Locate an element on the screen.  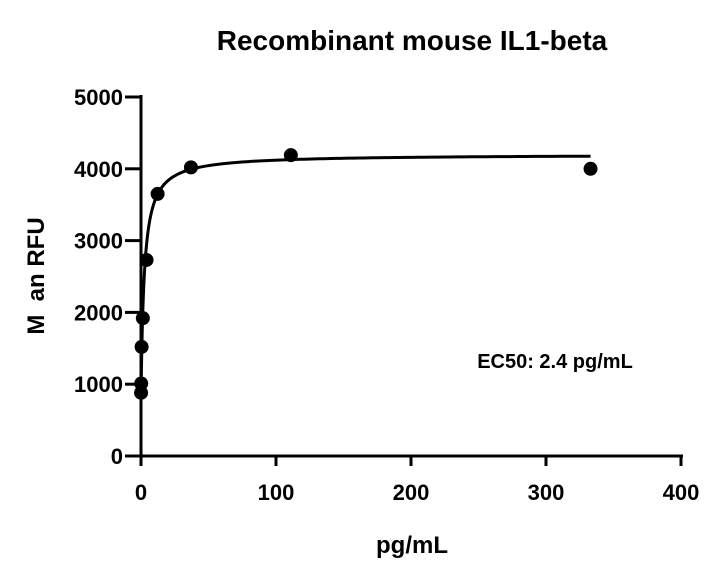
y-tick-label: 4000 is located at coordinates (98, 169).